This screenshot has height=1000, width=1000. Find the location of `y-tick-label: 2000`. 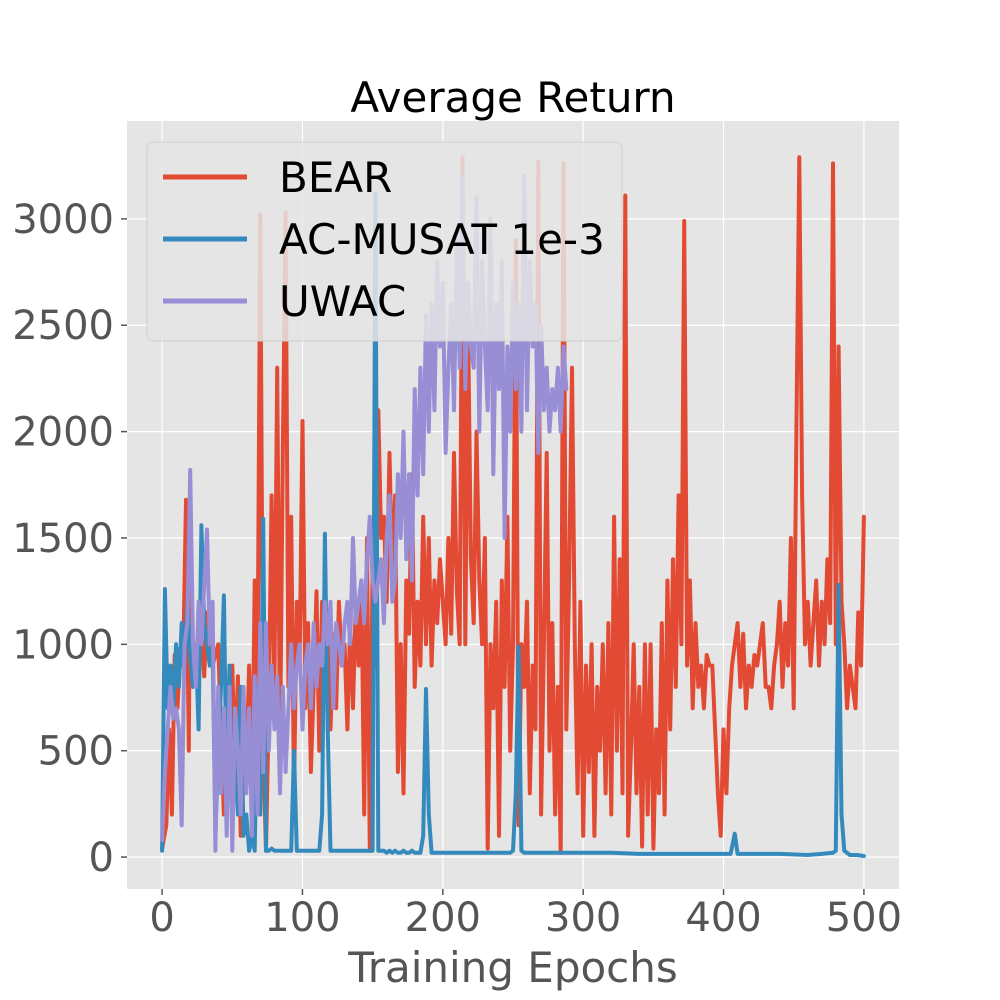

y-tick-label: 2000 is located at coordinates (63, 433).